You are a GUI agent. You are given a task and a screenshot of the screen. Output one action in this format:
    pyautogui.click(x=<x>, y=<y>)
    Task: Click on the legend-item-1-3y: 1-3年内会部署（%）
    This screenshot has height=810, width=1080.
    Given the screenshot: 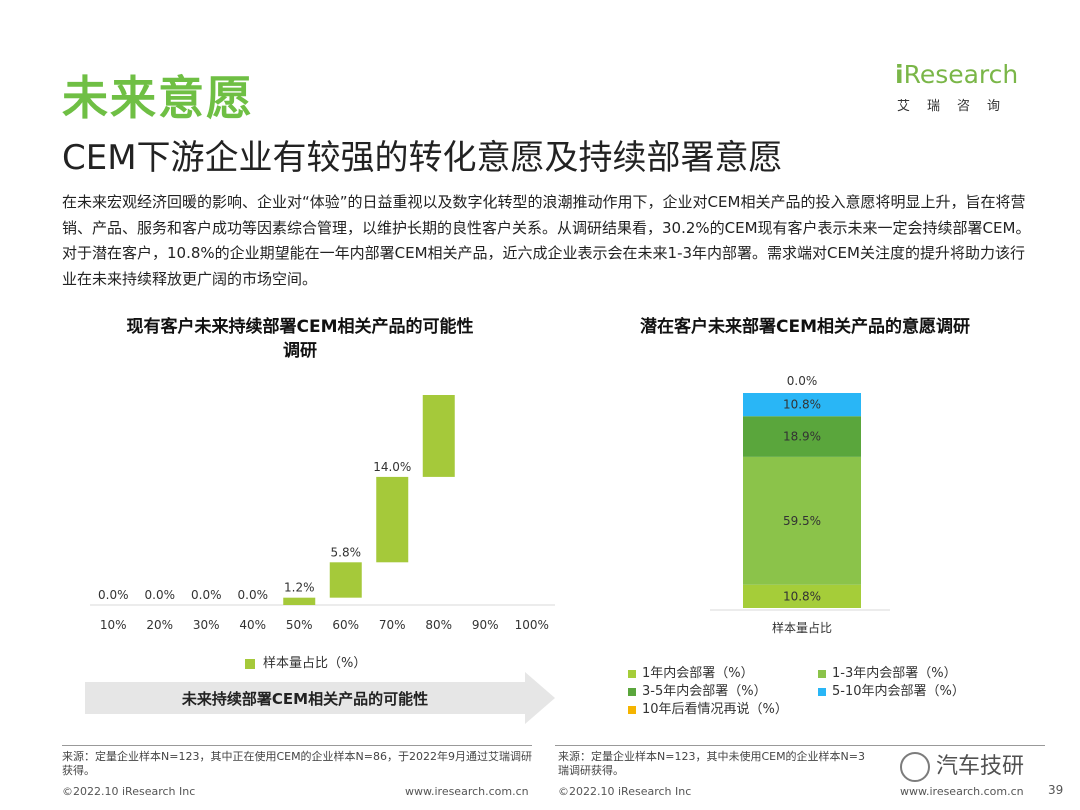 What is the action you would take?
    pyautogui.click(x=887, y=671)
    